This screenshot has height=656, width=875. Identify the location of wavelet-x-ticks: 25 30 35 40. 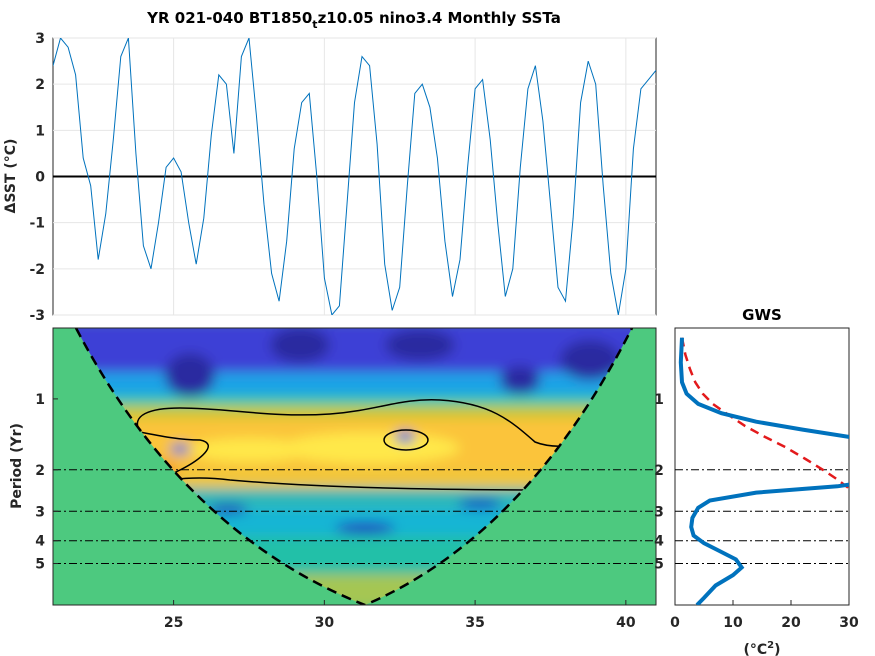
(400, 615).